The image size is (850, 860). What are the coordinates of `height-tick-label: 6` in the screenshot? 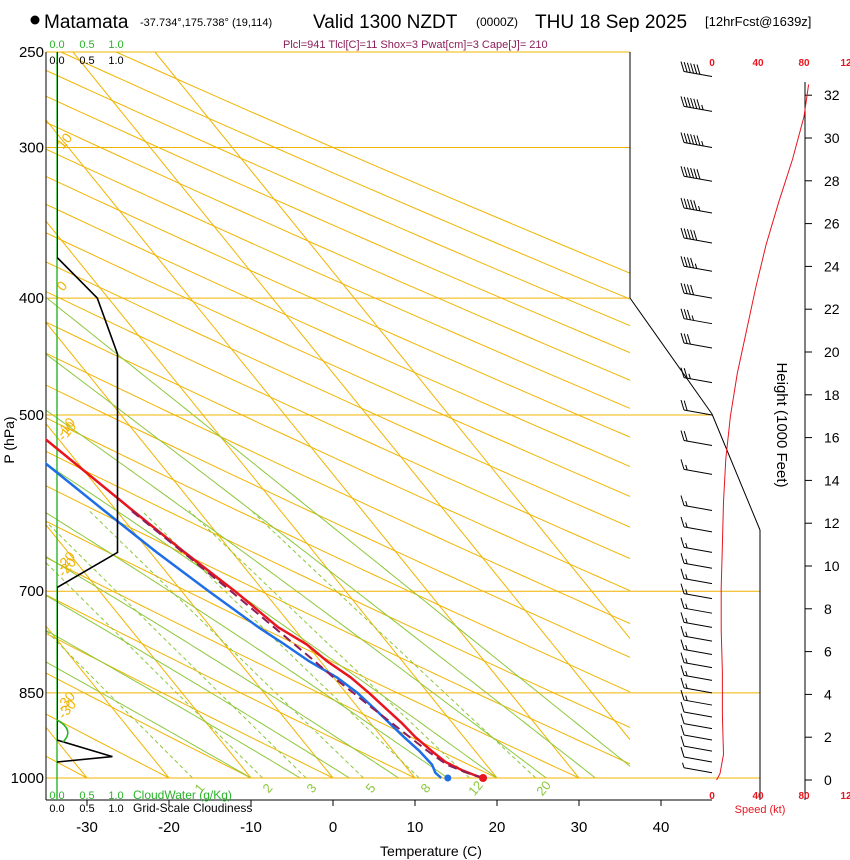 It's located at (828, 652).